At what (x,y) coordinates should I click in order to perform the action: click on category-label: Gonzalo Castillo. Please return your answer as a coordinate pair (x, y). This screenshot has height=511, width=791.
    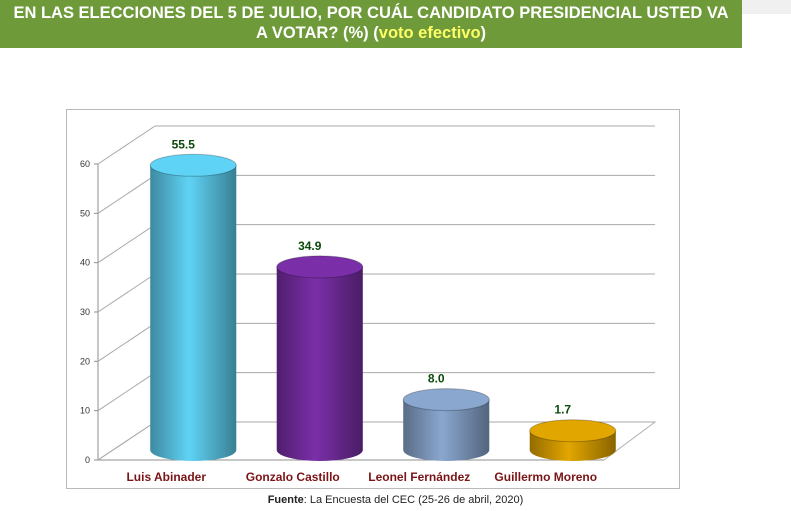
    Looking at the image, I should click on (293, 477).